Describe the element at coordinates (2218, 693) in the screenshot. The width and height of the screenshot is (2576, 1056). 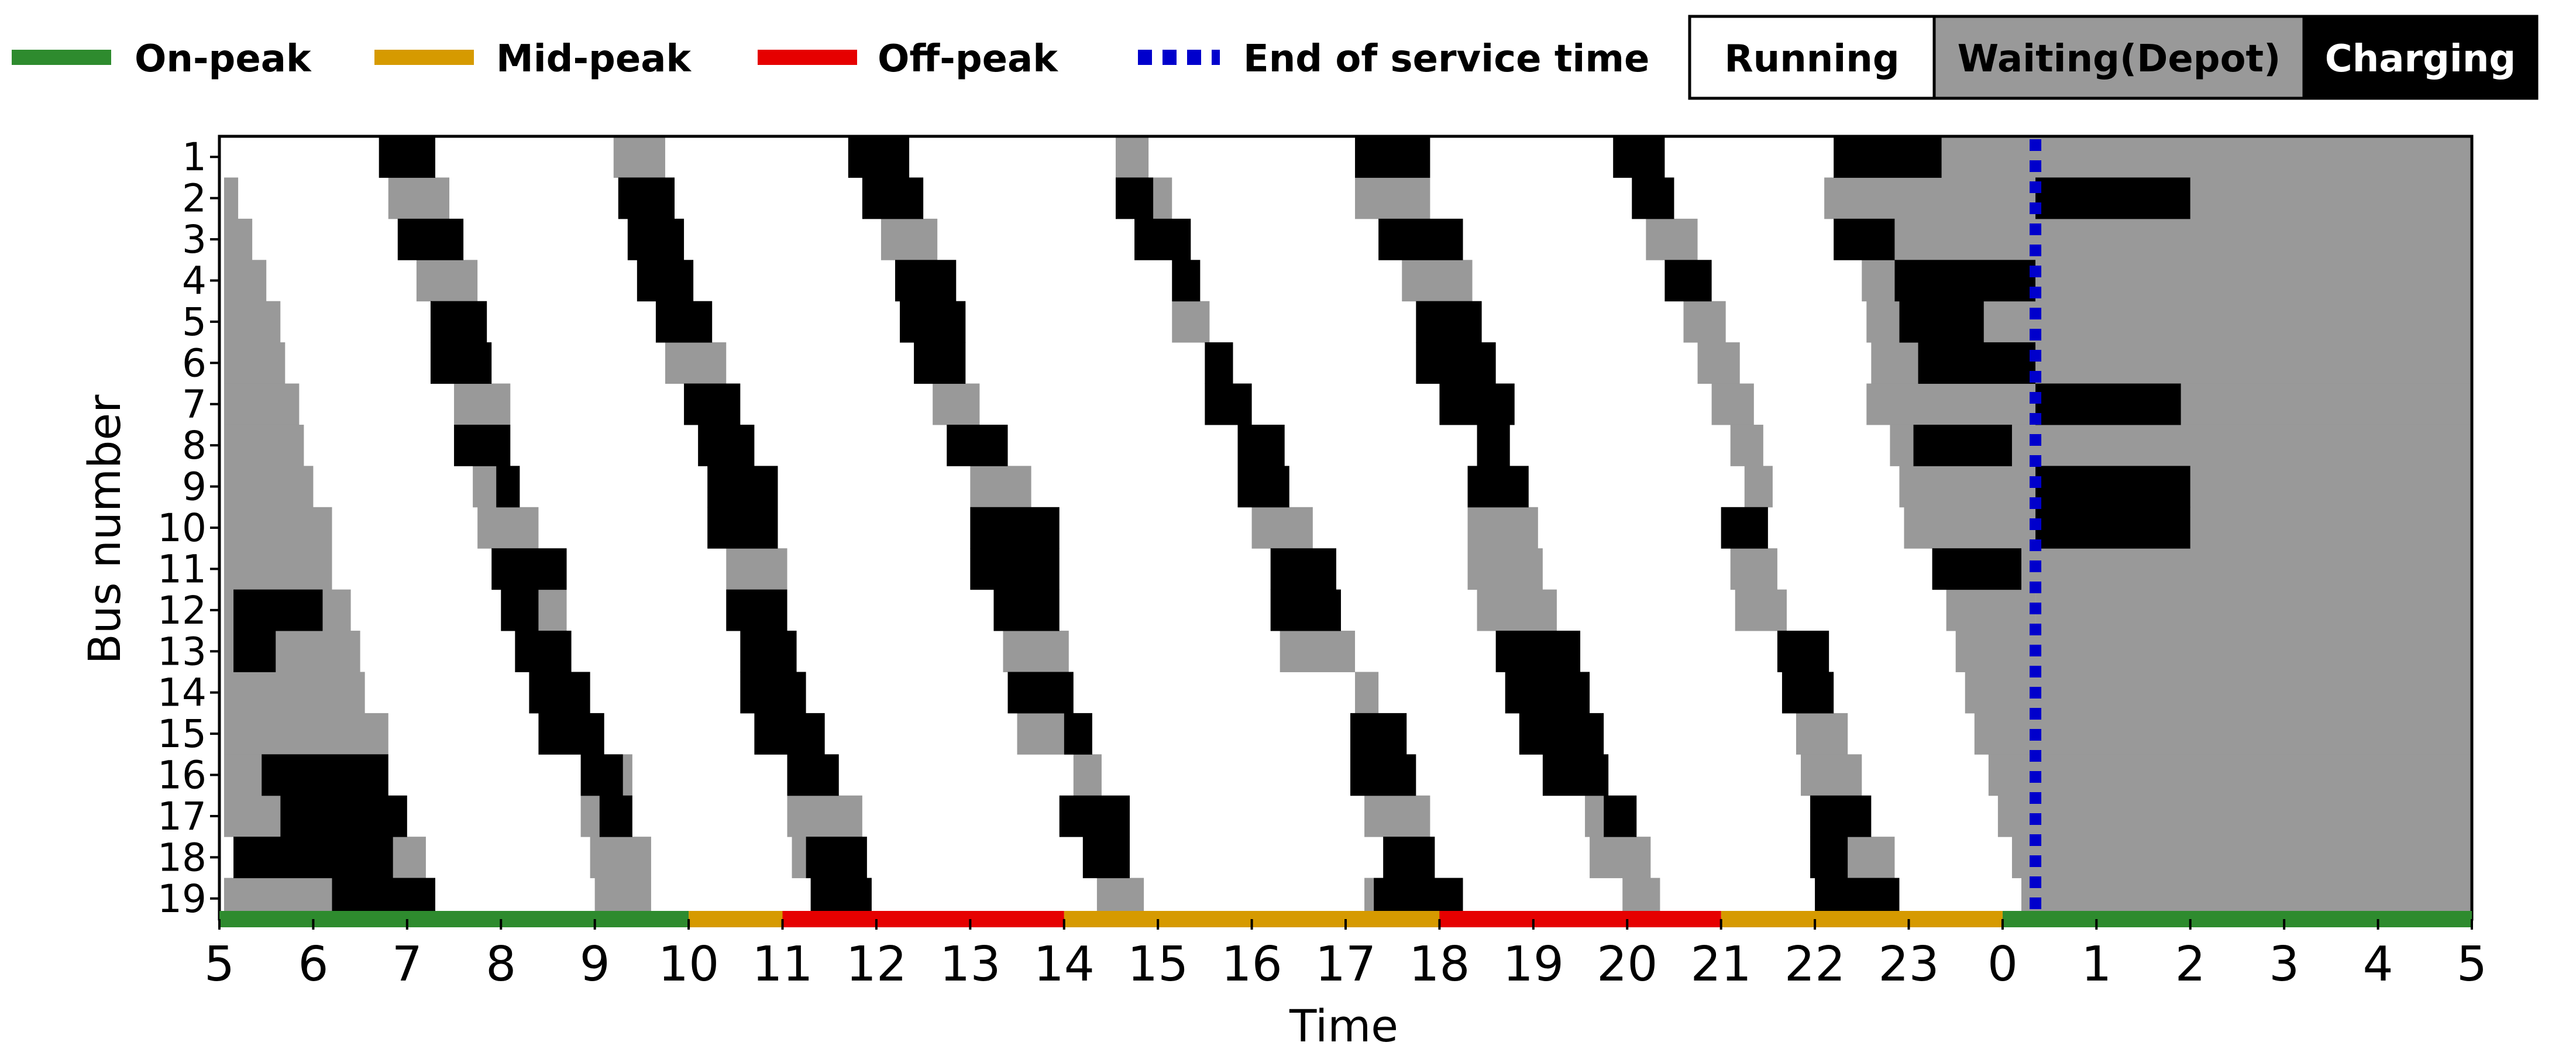
I see `bar-bus-14-waiting` at that location.